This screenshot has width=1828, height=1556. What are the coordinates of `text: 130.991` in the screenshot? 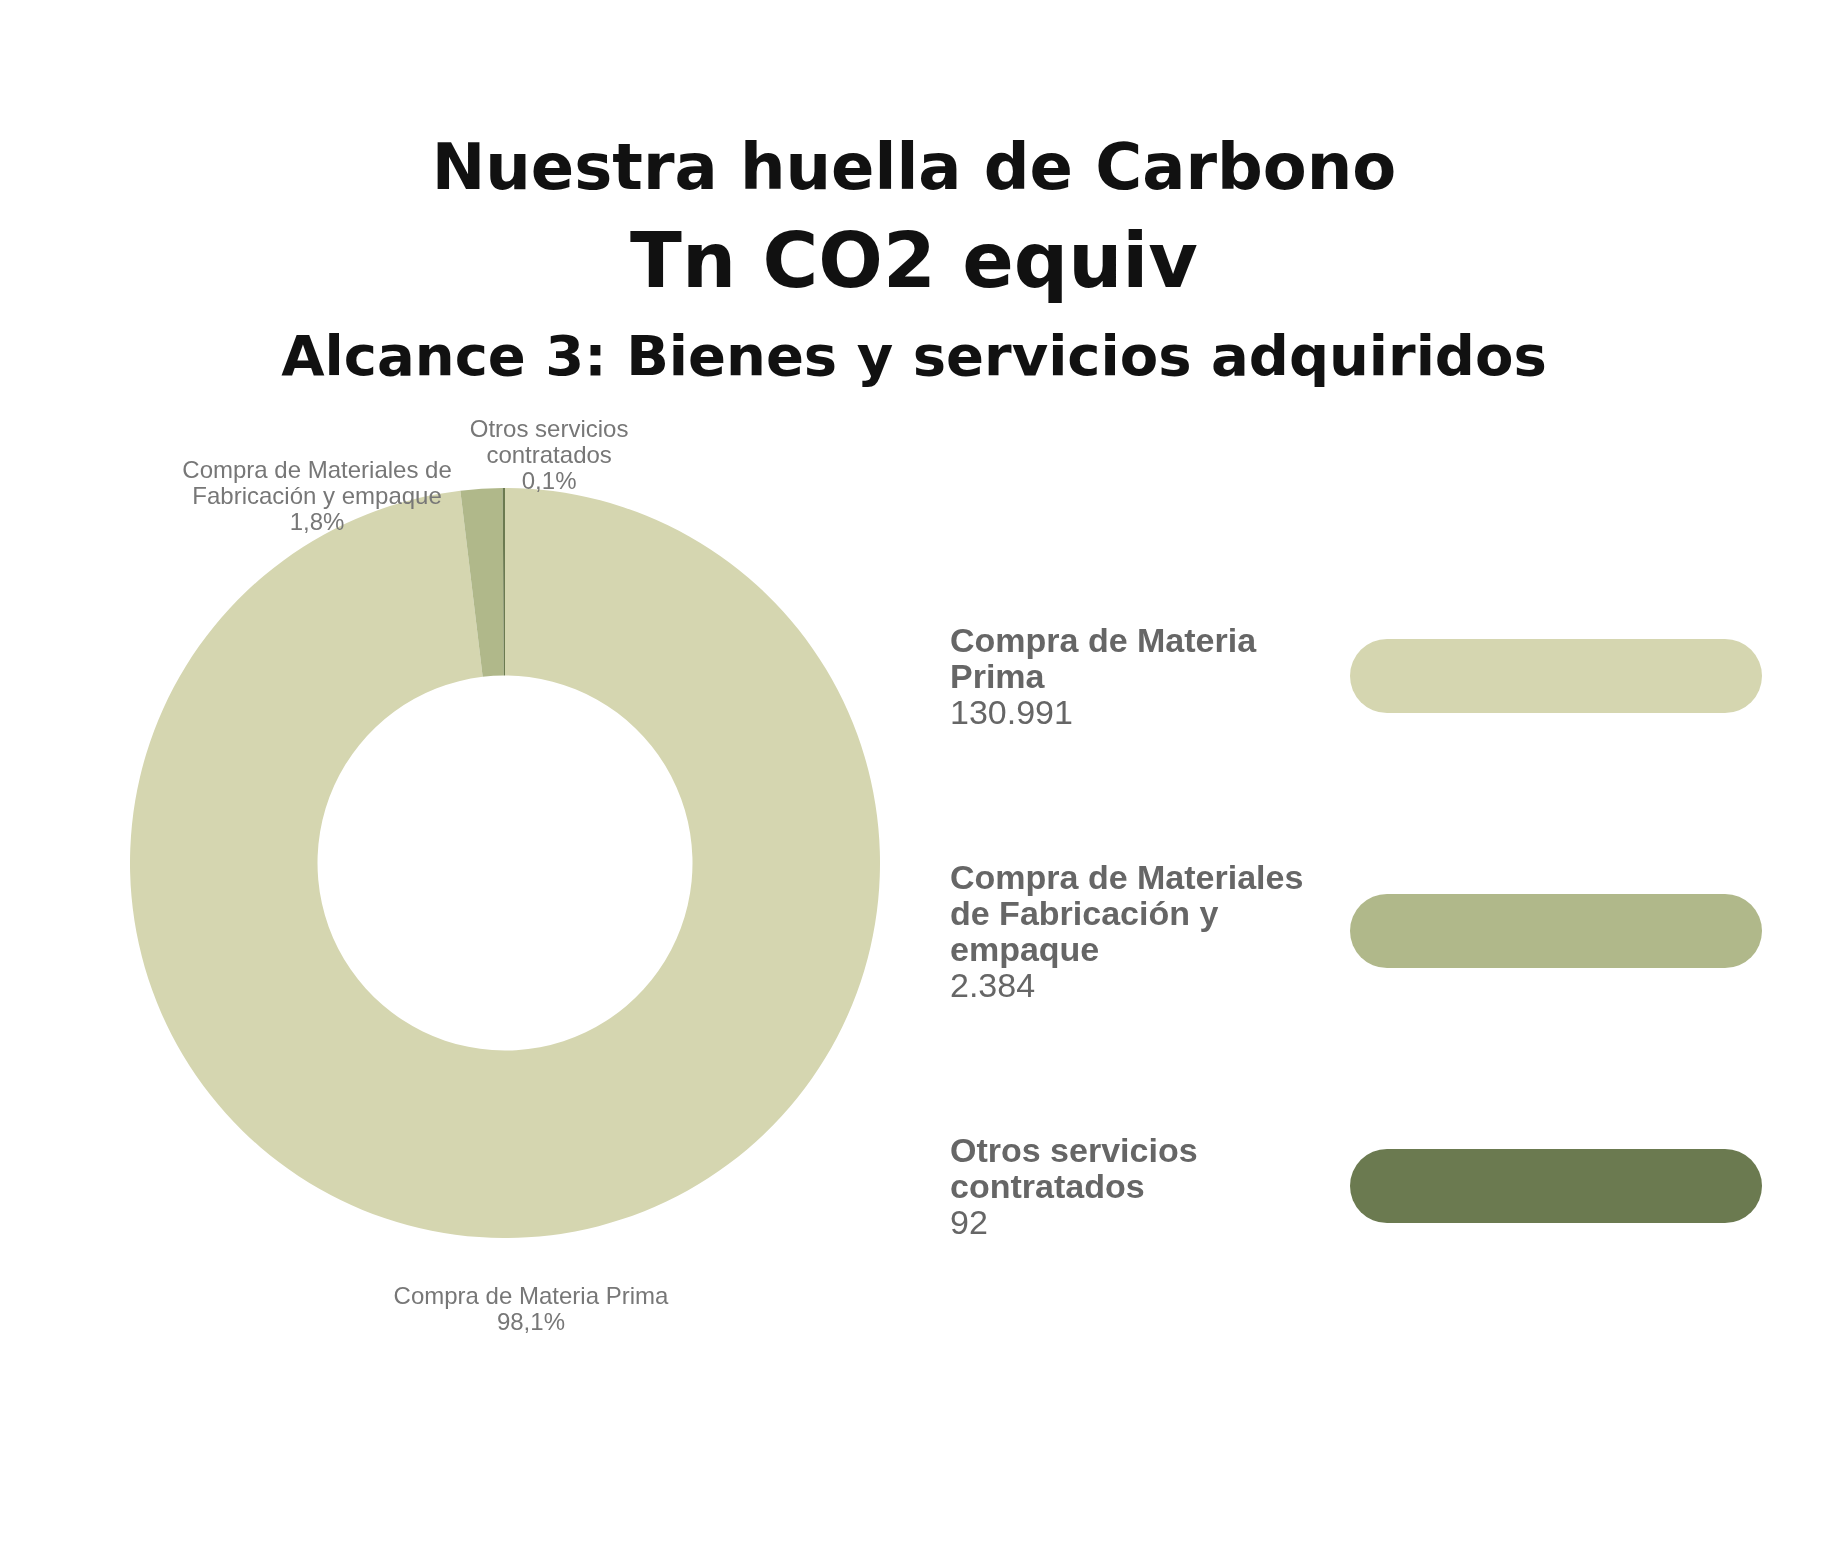 It's located at (1011, 711).